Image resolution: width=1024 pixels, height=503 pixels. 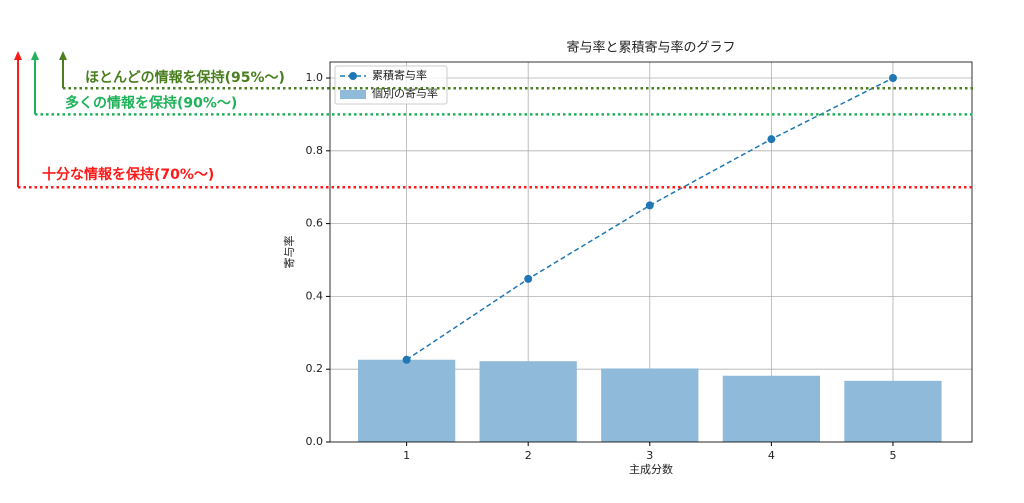 I want to click on y-tick-label: 0.6, so click(x=315, y=223).